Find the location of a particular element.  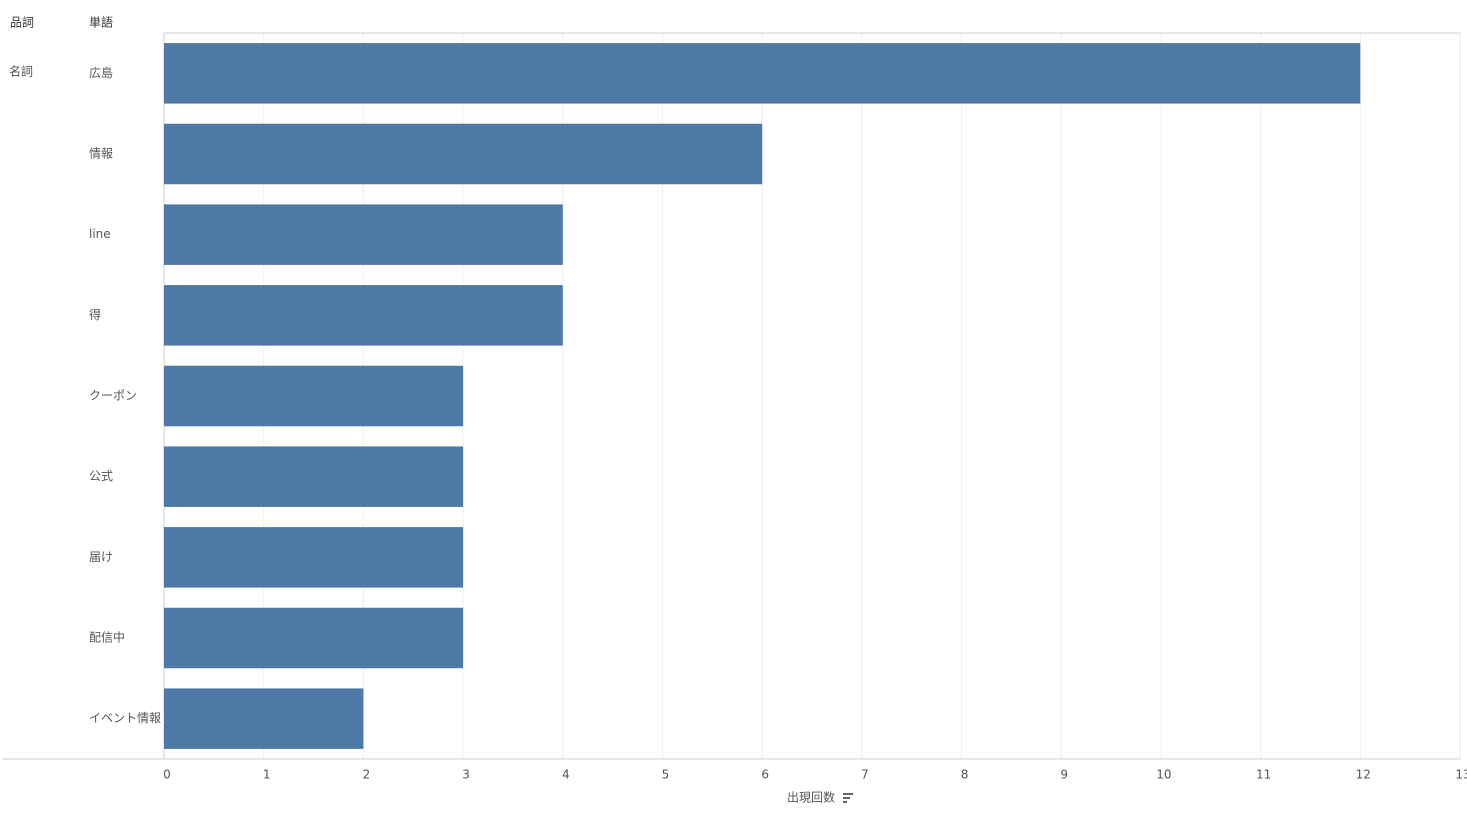

x-tick-label: 11 is located at coordinates (1263, 775).